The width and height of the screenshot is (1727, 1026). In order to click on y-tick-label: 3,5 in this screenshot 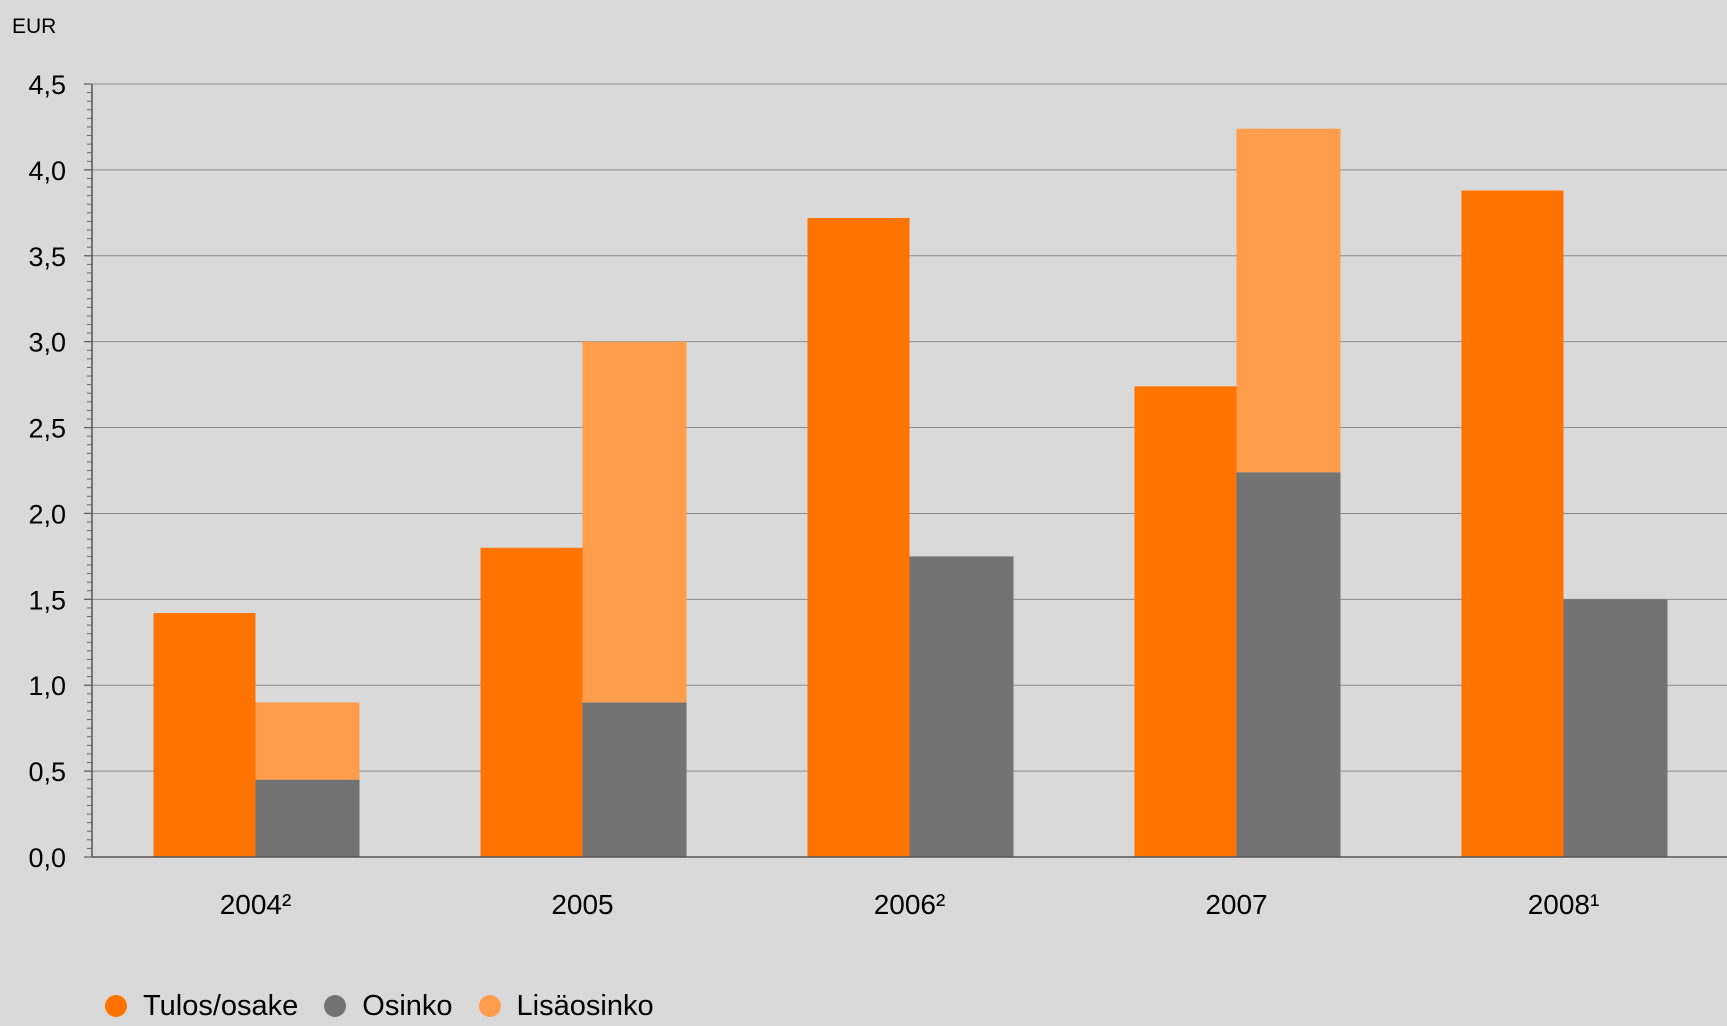, I will do `click(47, 257)`.